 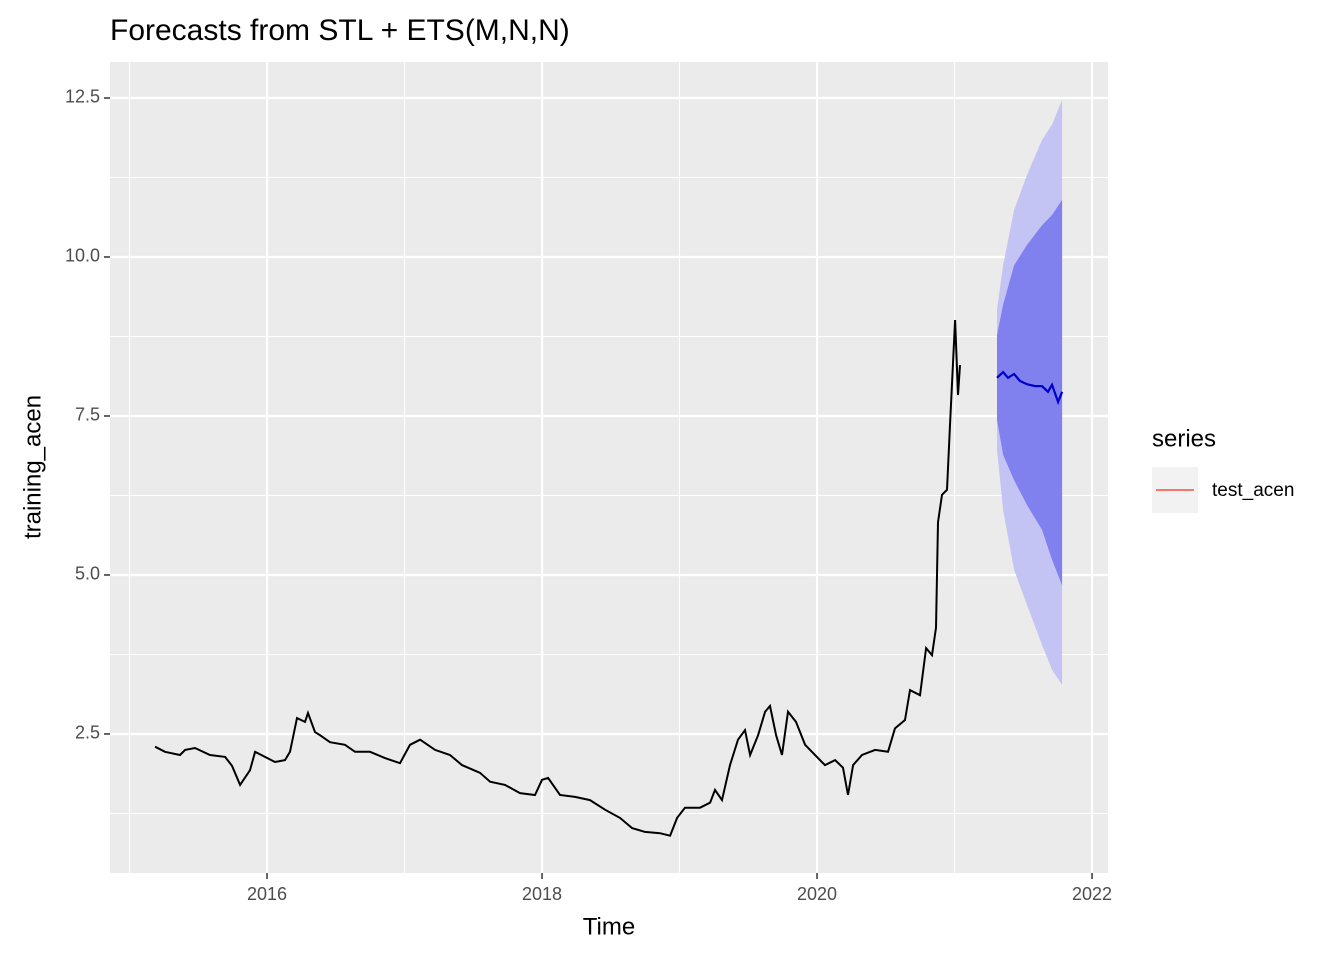 I want to click on legend-label: test_acen, so click(x=1253, y=490).